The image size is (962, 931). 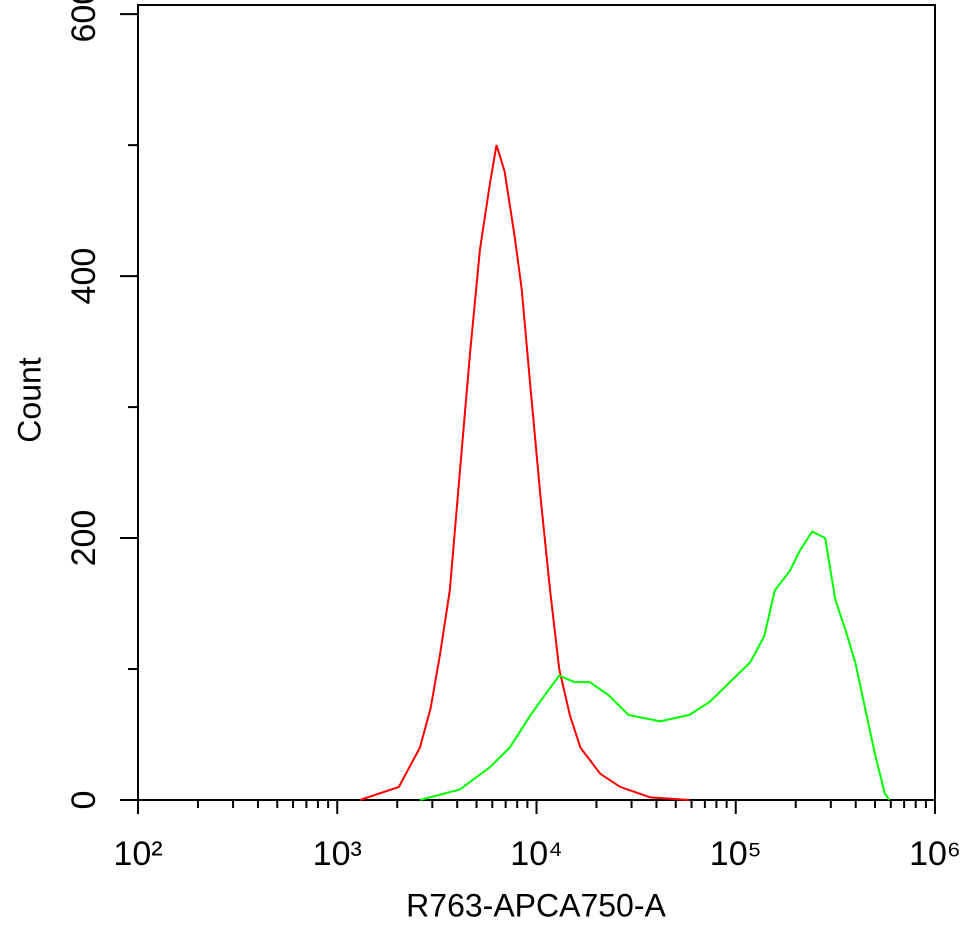 What do you see at coordinates (935, 854) in the screenshot?
I see `x-tick-label: 10⁶` at bounding box center [935, 854].